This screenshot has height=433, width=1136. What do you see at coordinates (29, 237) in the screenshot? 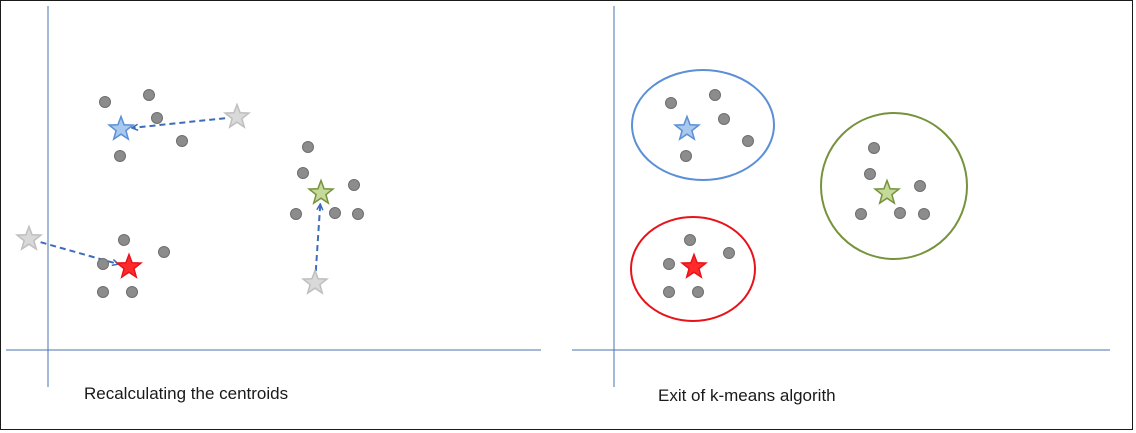
I see `left-red-old-centroid-star` at bounding box center [29, 237].